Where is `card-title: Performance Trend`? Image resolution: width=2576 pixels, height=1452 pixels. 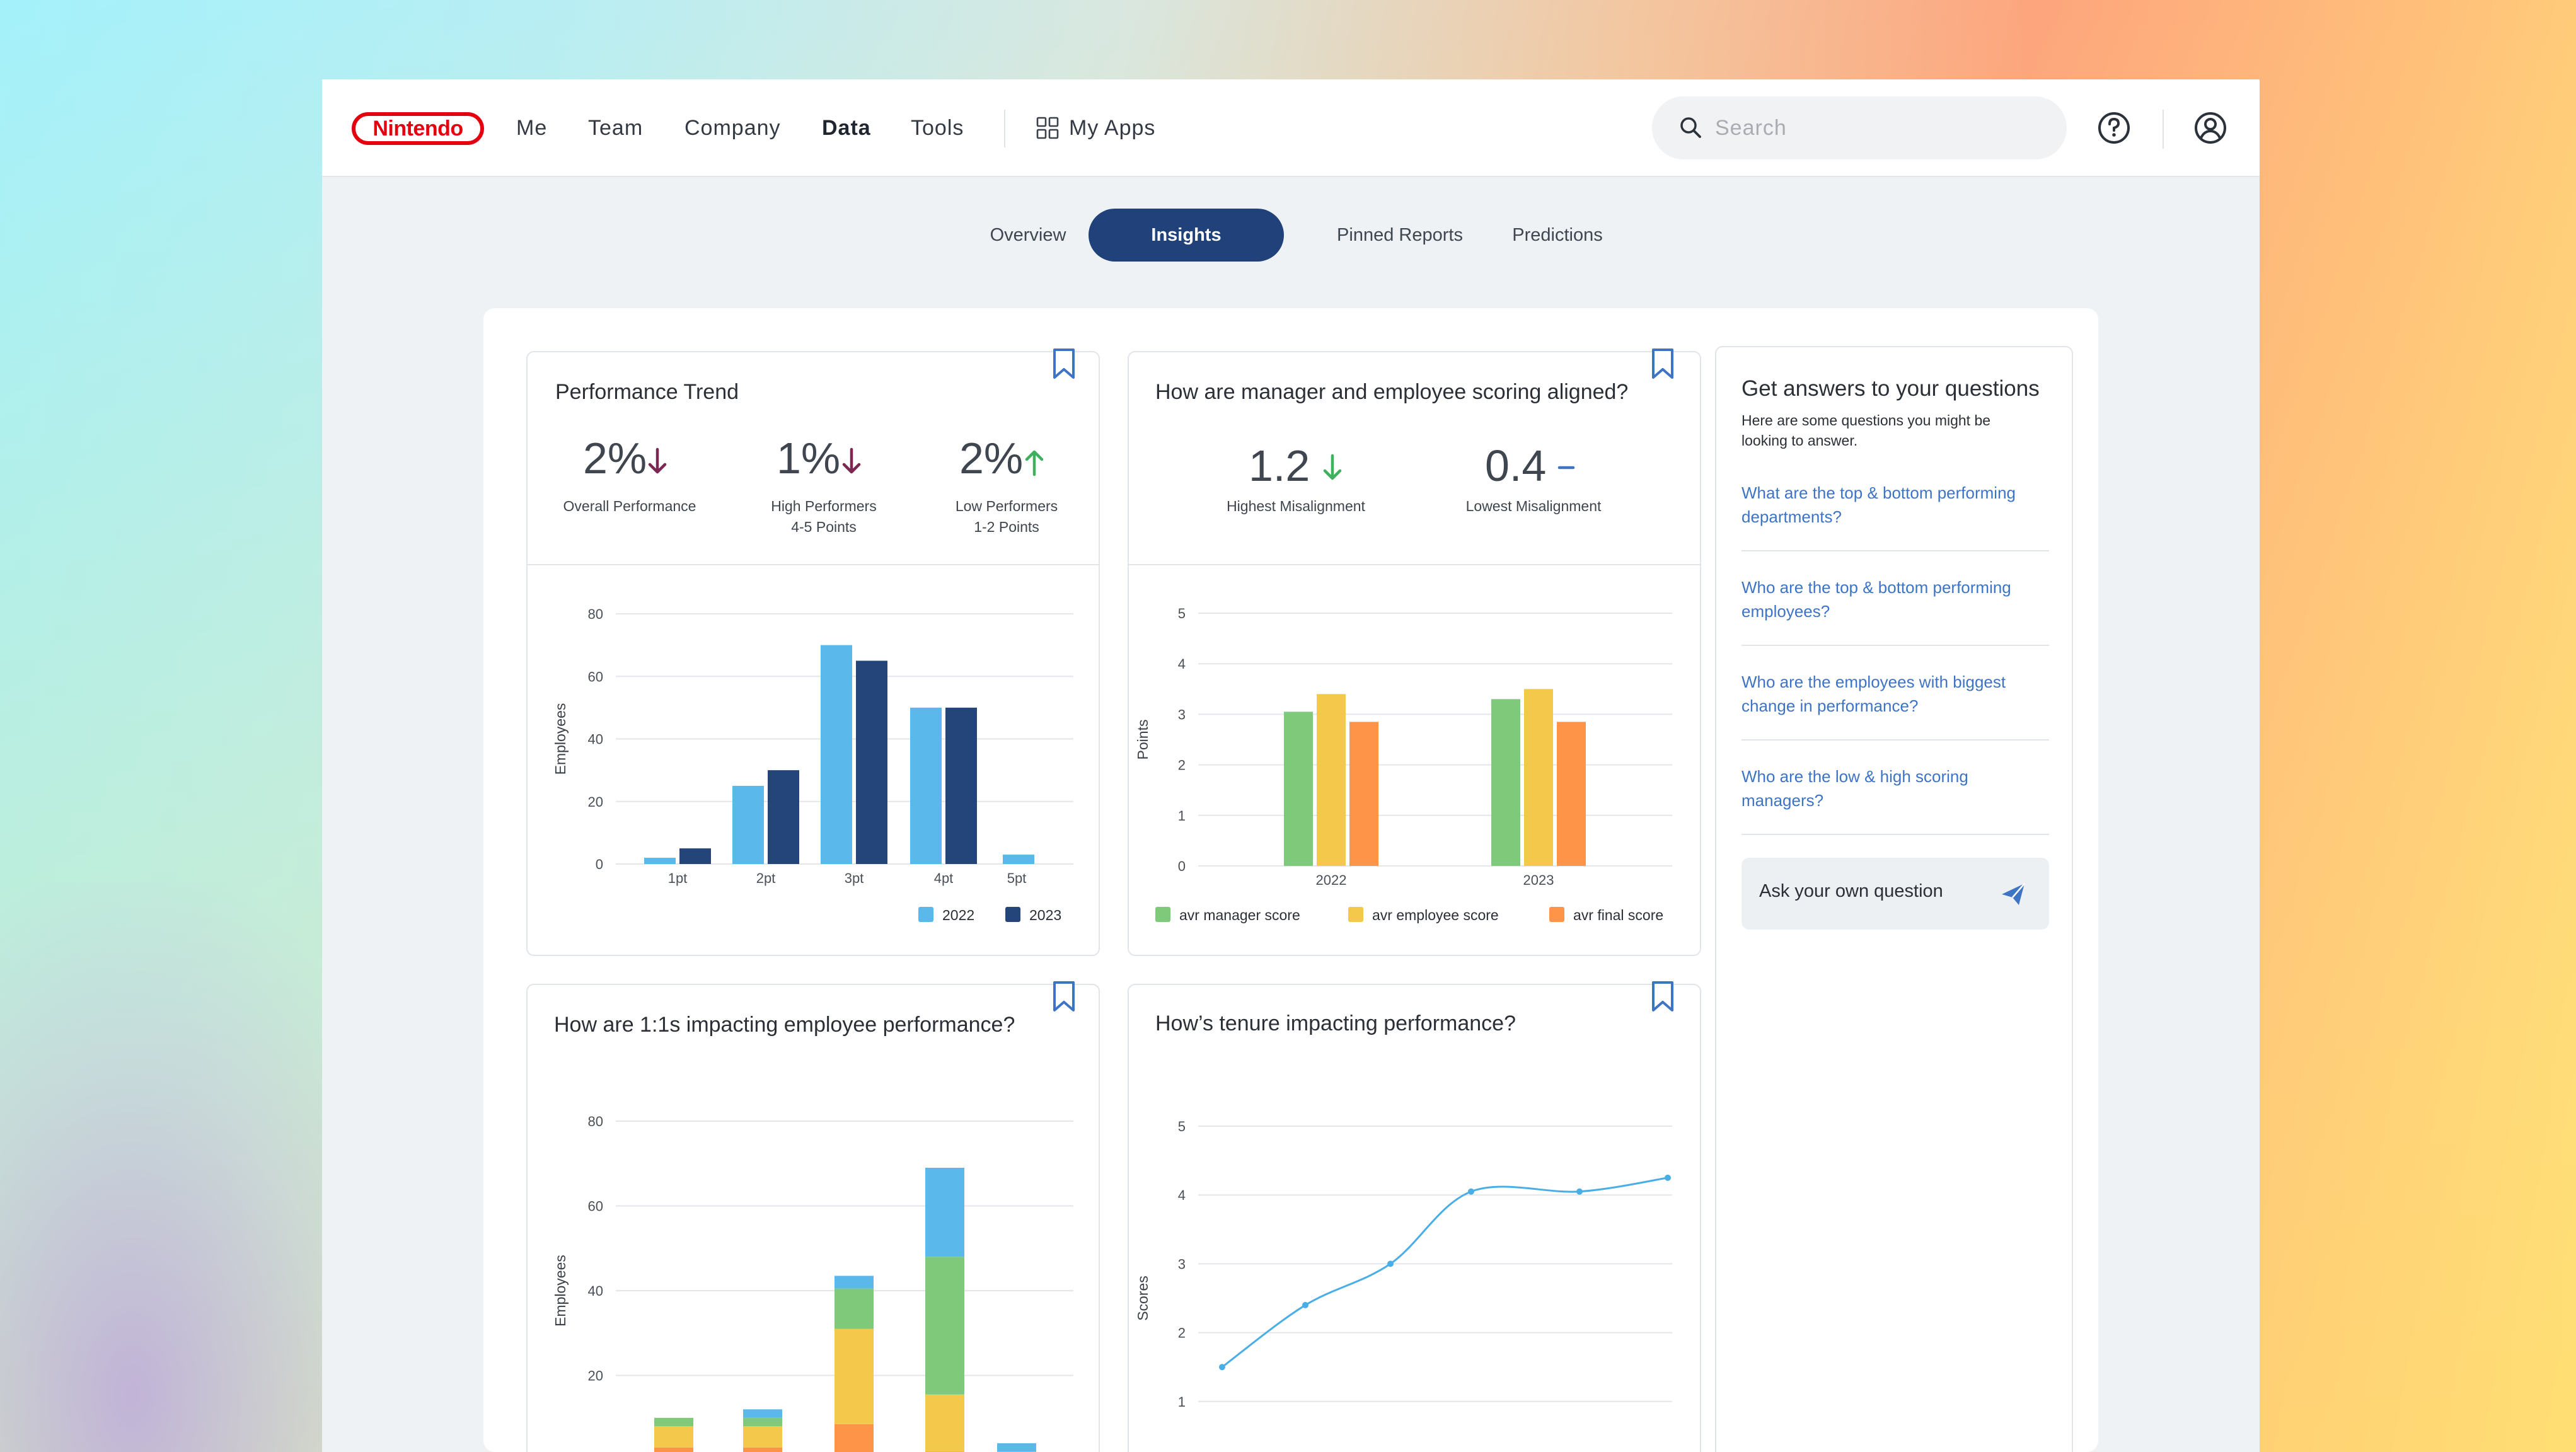 card-title: Performance Trend is located at coordinates (647, 392).